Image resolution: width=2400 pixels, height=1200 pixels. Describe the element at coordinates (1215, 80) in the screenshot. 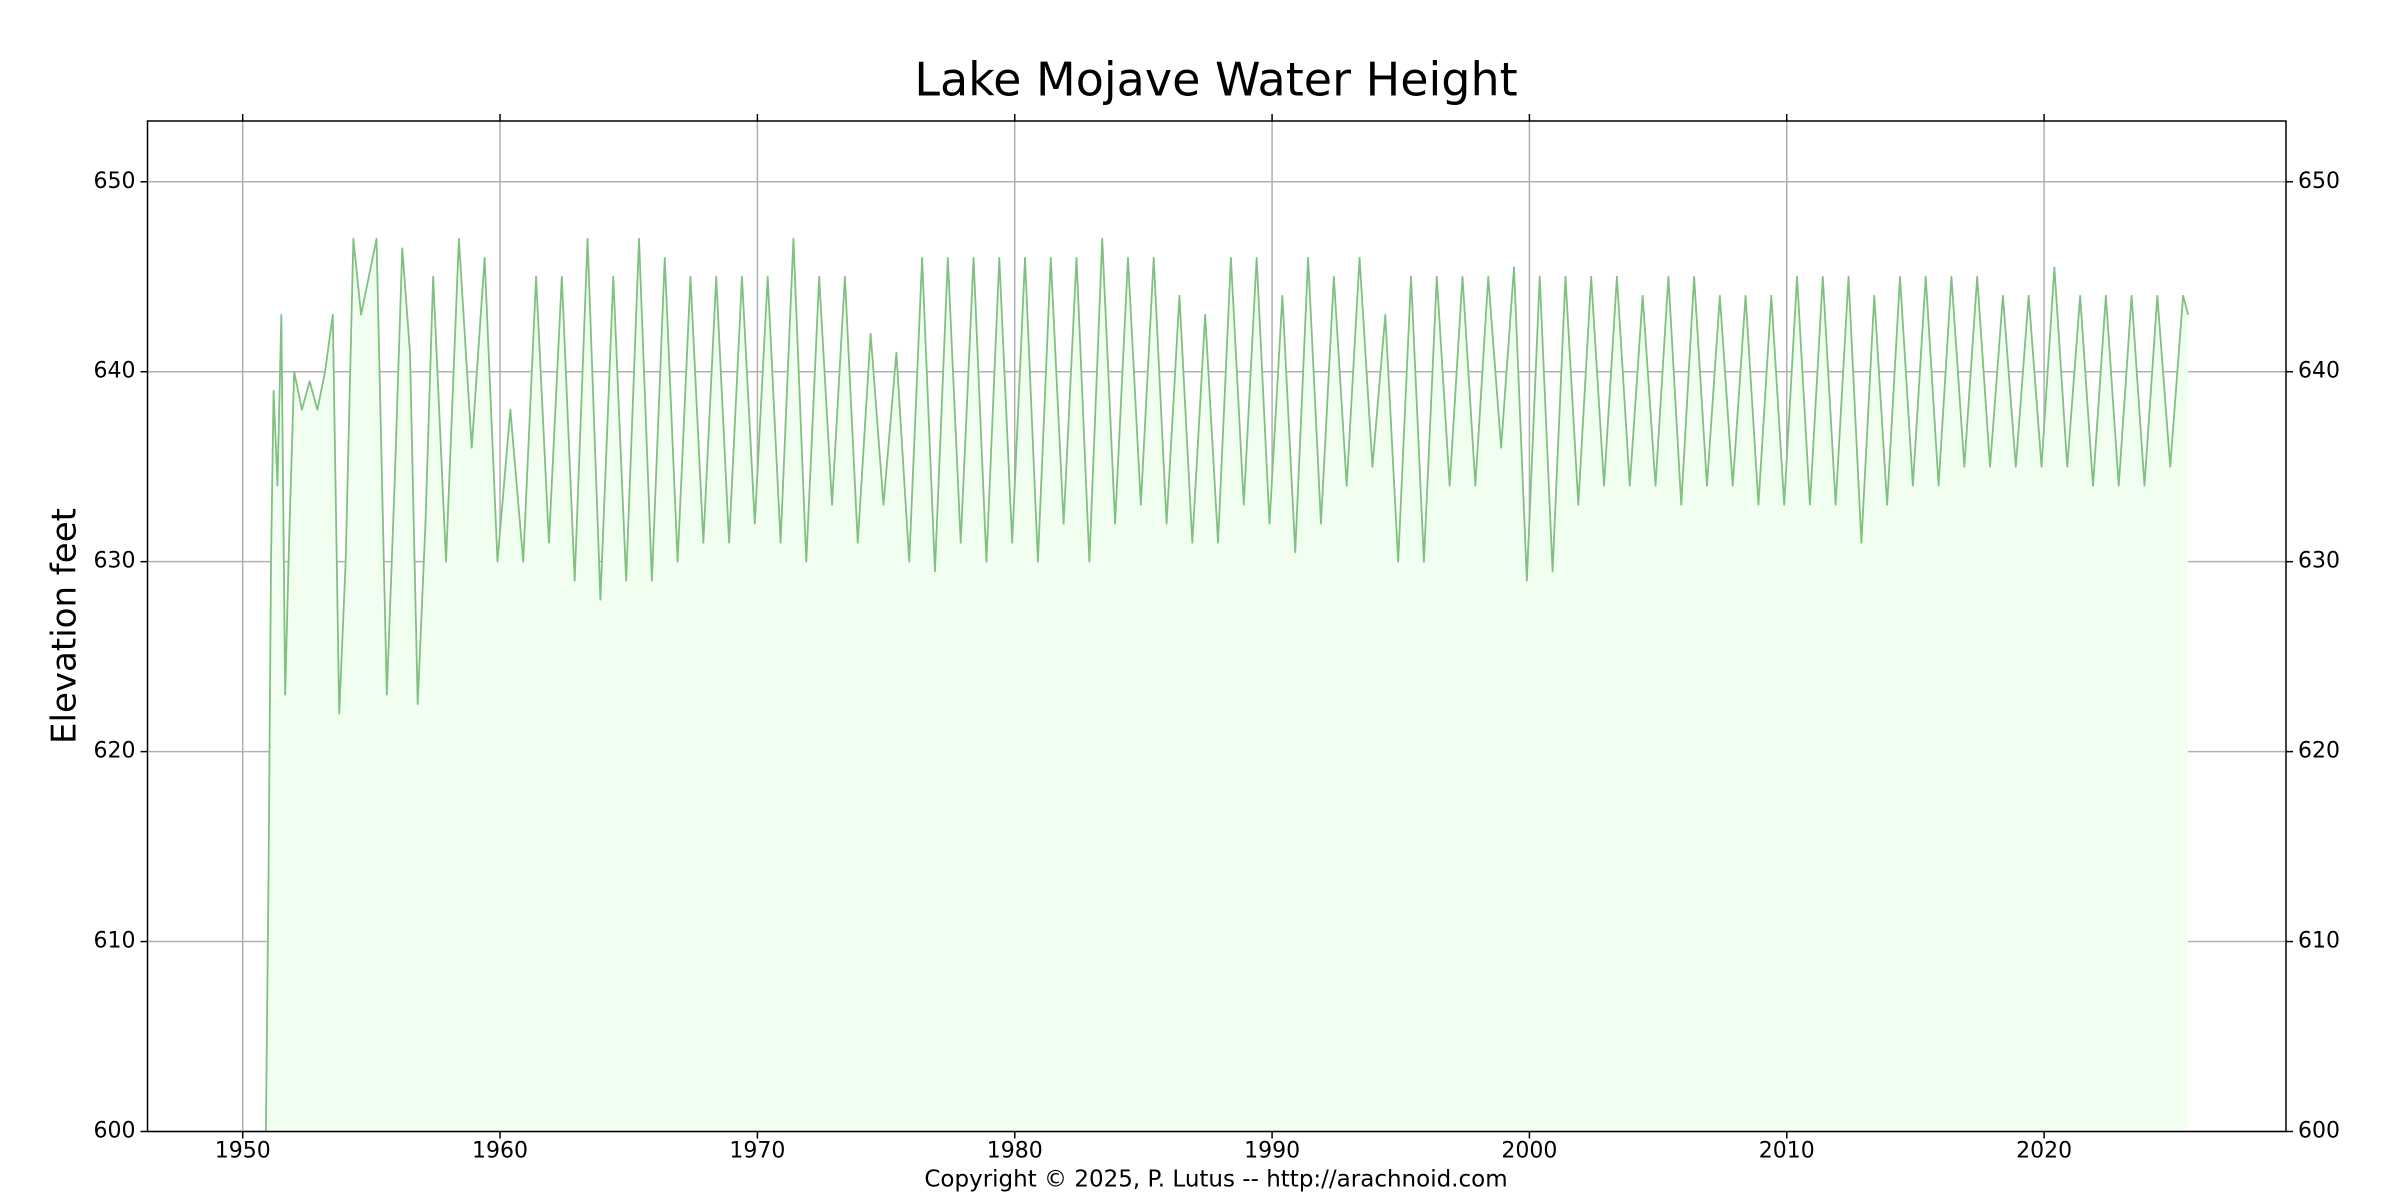

I see `chart-title: Lake Mojave Water Height` at that location.